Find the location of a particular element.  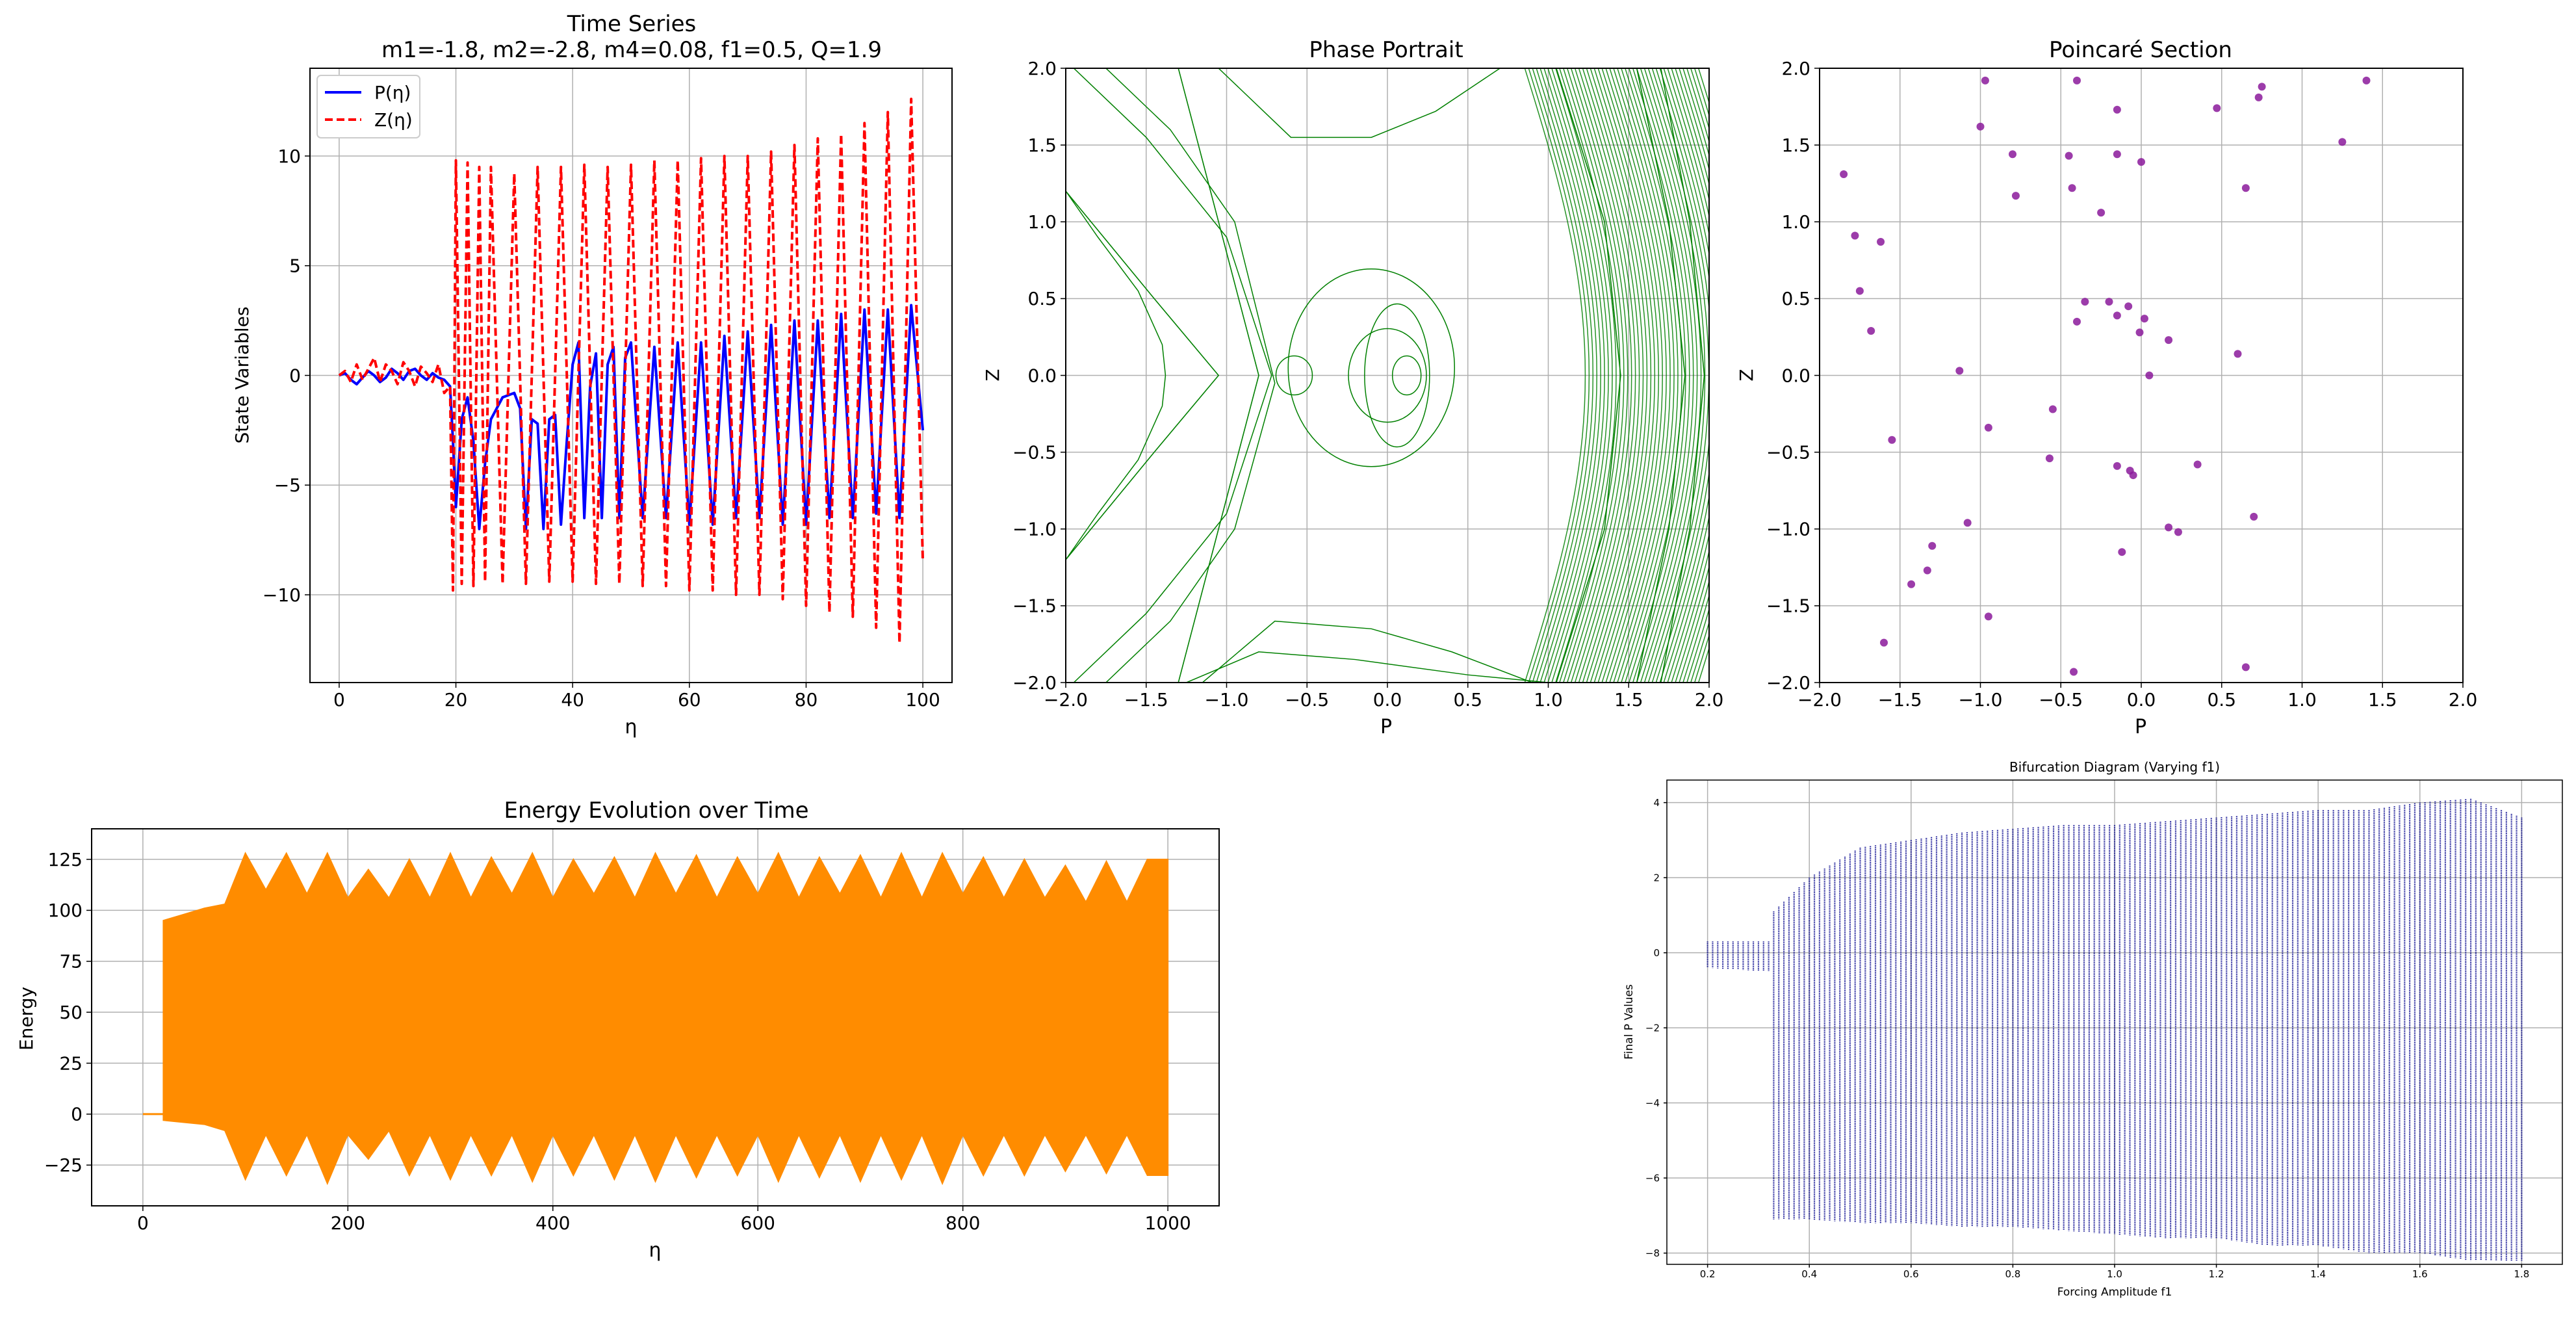

y-tick-label: 2.0 is located at coordinates (1796, 68).